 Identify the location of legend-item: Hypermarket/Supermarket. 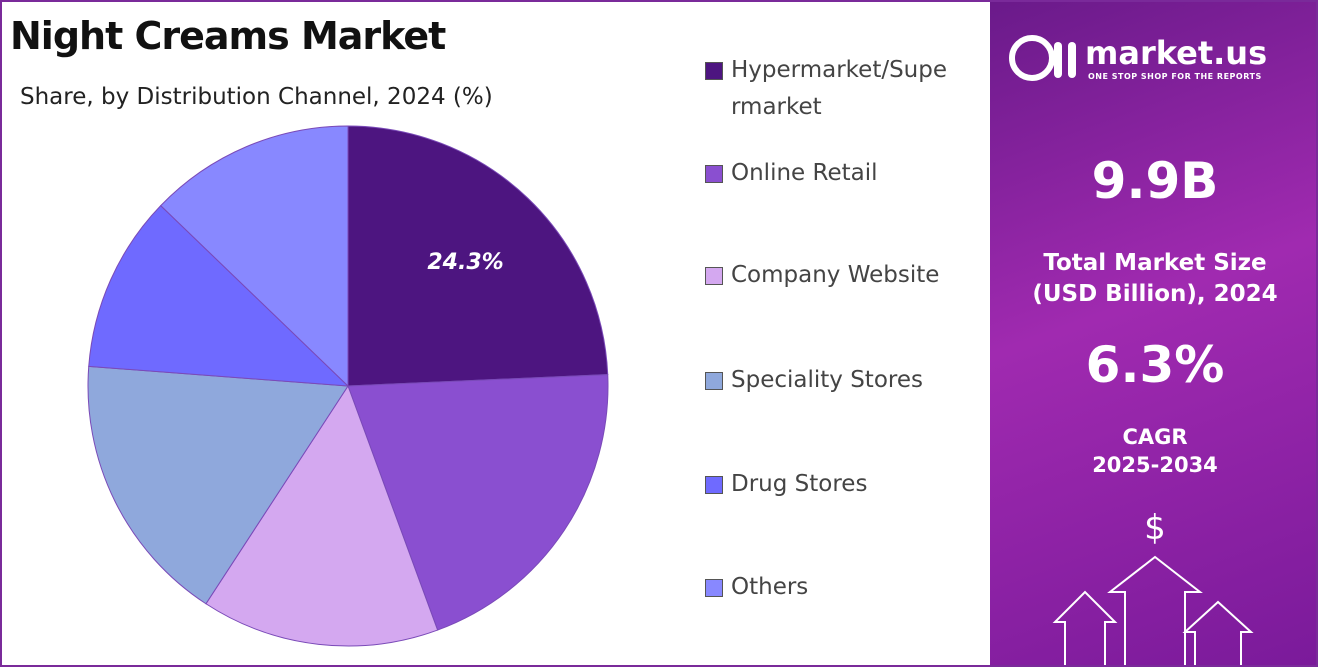
(830, 89).